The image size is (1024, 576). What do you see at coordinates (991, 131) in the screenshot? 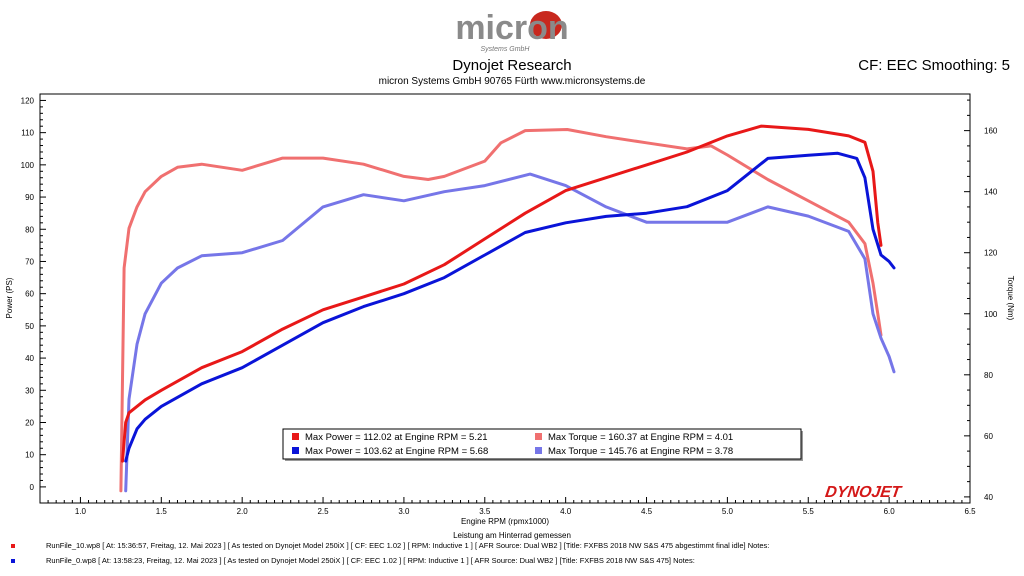
I see `y2-tick-label: 160` at bounding box center [991, 131].